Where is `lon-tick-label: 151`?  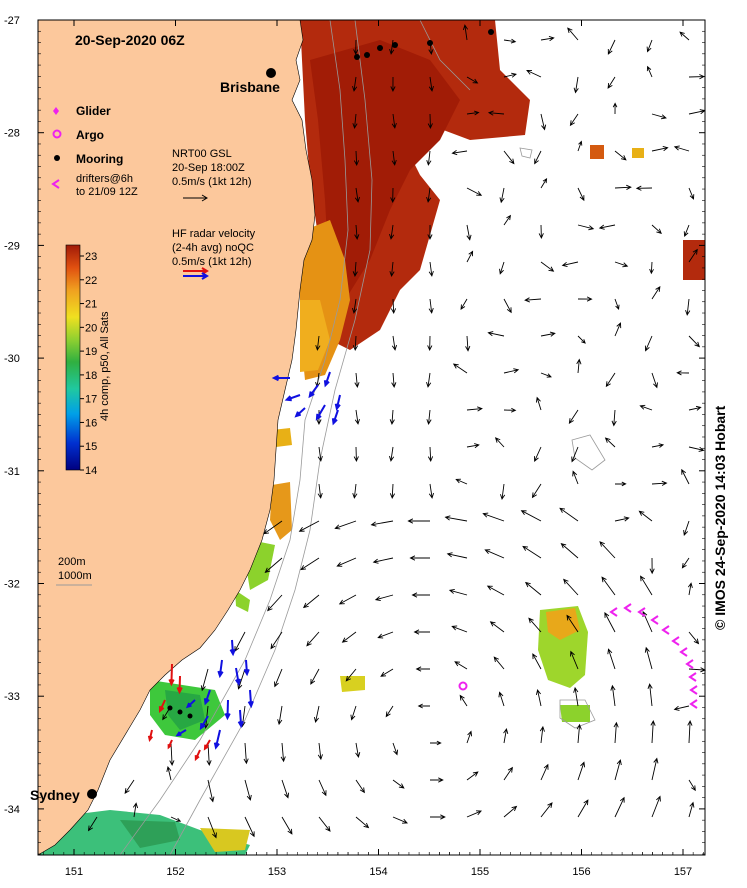
lon-tick-label: 151 is located at coordinates (74, 872).